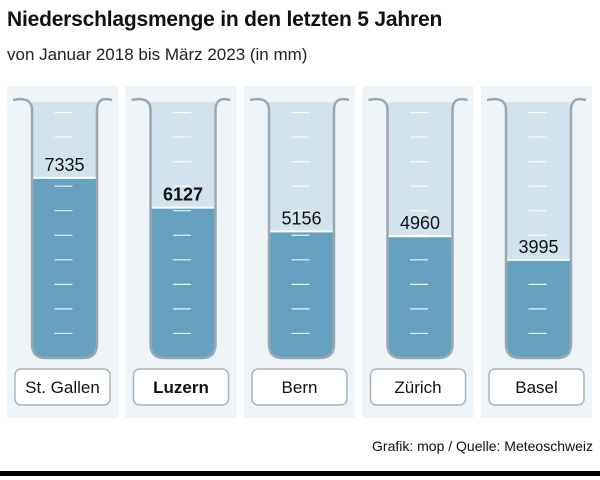  What do you see at coordinates (482, 446) in the screenshot?
I see `source-credit: Grafik: mop / Quelle: Meteoschweiz` at bounding box center [482, 446].